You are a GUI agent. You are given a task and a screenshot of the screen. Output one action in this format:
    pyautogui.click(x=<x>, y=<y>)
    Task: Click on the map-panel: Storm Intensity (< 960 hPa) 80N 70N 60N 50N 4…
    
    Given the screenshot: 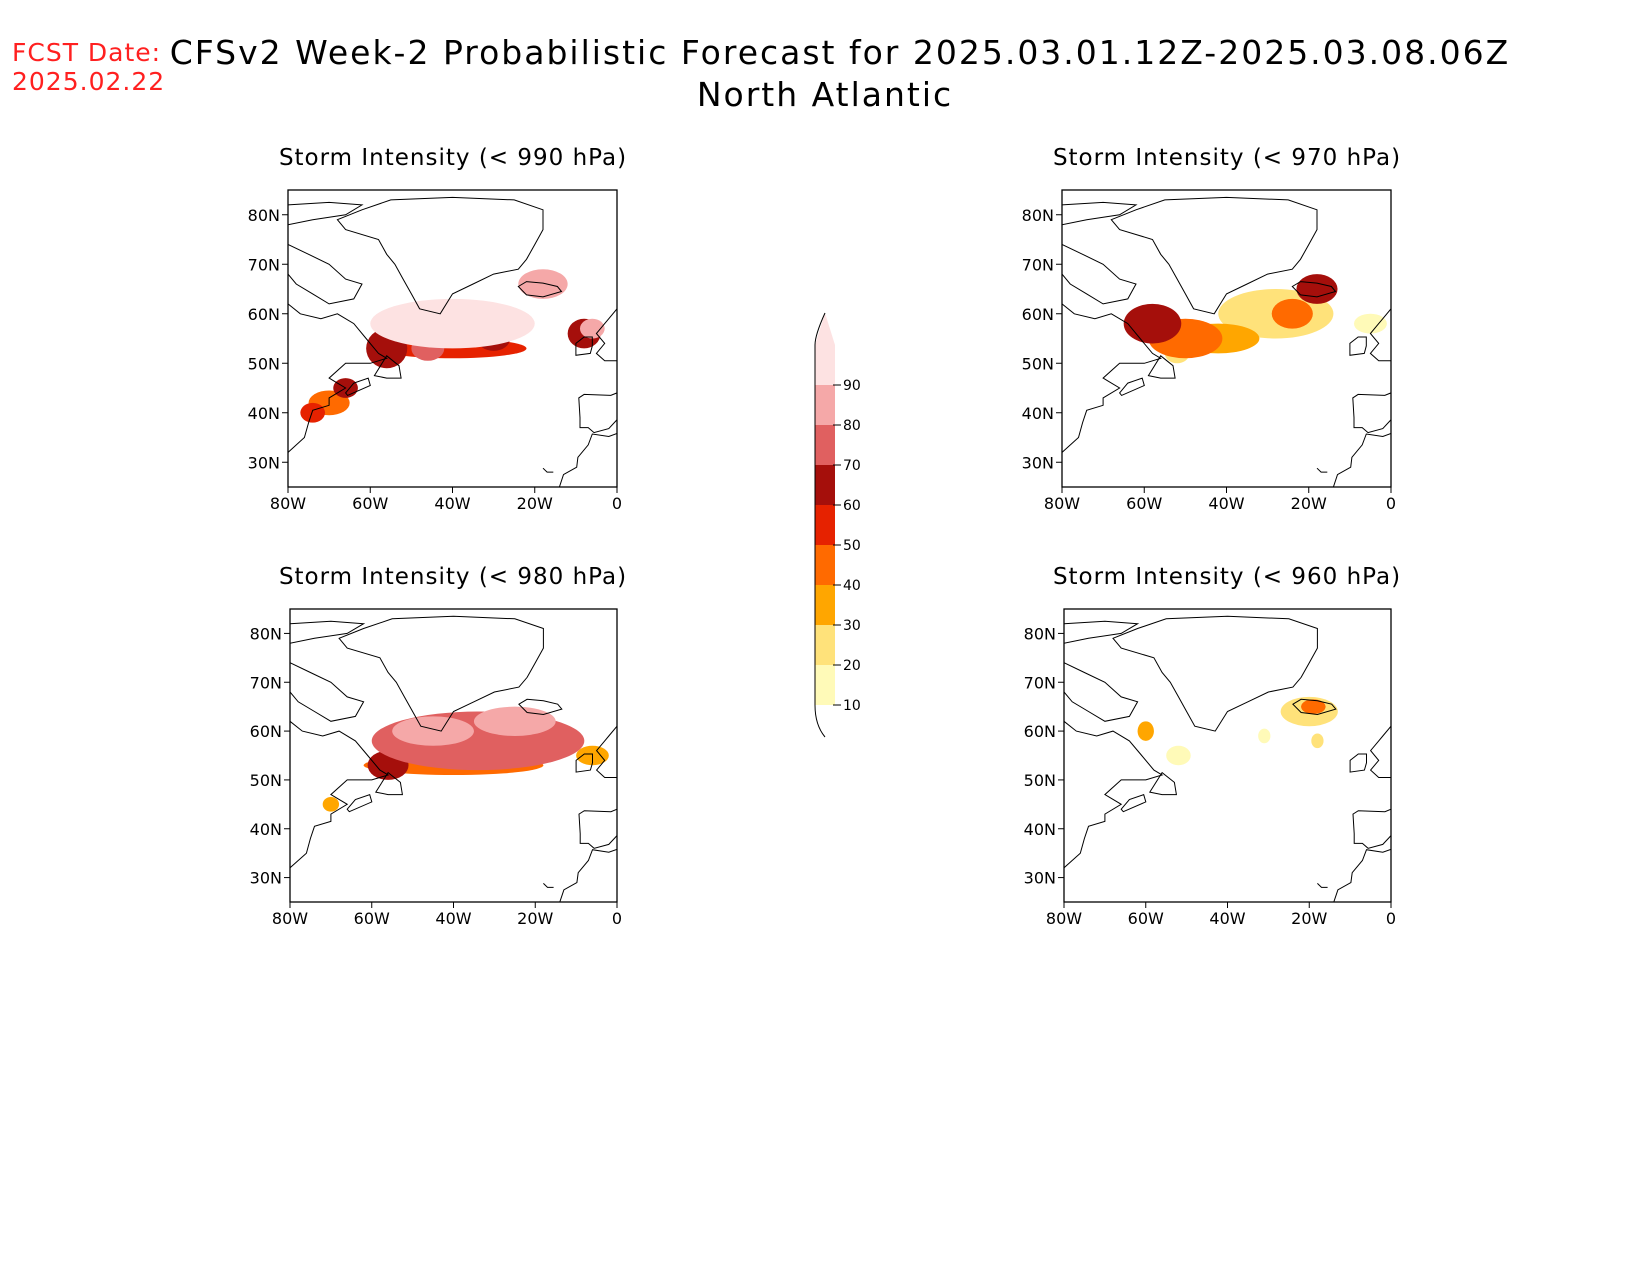 What is the action you would take?
    pyautogui.click(x=1212, y=746)
    